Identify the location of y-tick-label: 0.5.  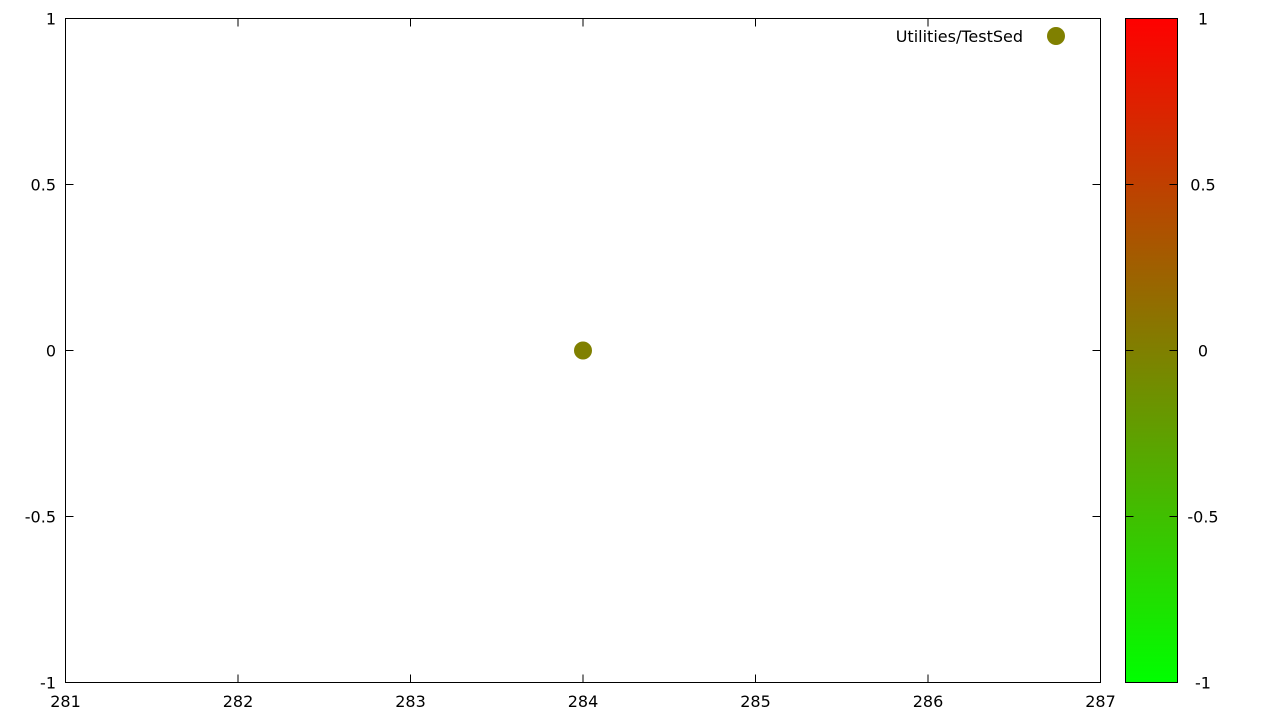
(43, 185).